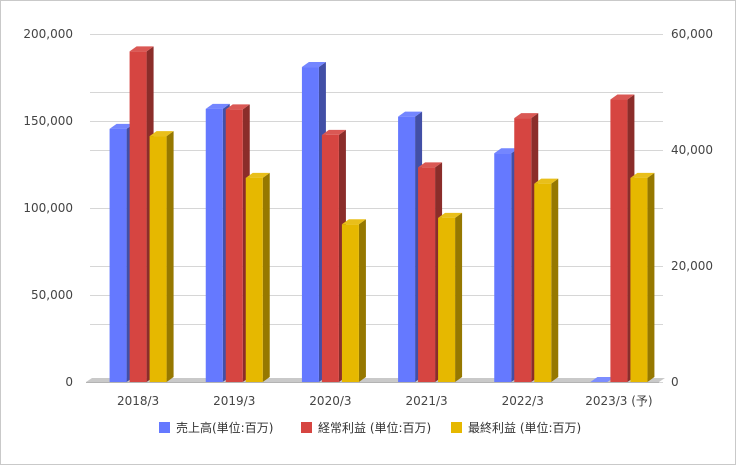 The height and width of the screenshot is (465, 736). I want to click on chart-floor, so click(375, 380).